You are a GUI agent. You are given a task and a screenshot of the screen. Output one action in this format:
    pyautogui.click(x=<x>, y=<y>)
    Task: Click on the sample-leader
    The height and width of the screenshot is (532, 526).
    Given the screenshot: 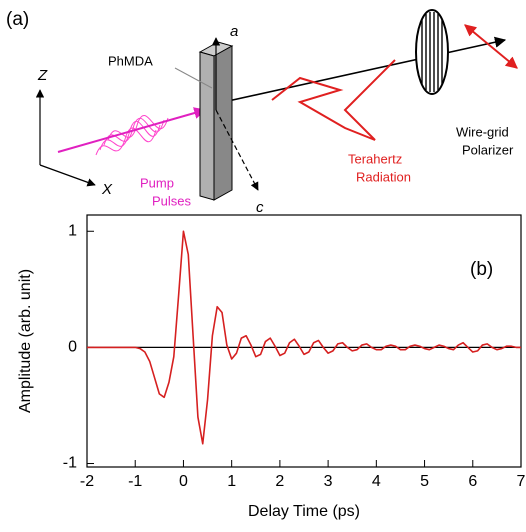 What is the action you would take?
    pyautogui.click(x=193, y=78)
    